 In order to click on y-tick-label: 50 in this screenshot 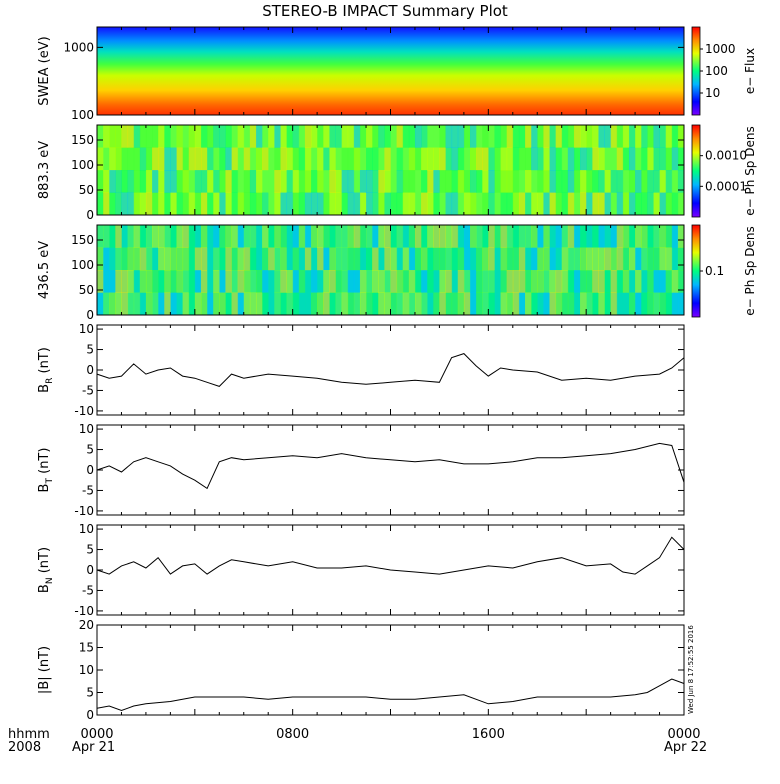, I will do `click(86, 190)`.